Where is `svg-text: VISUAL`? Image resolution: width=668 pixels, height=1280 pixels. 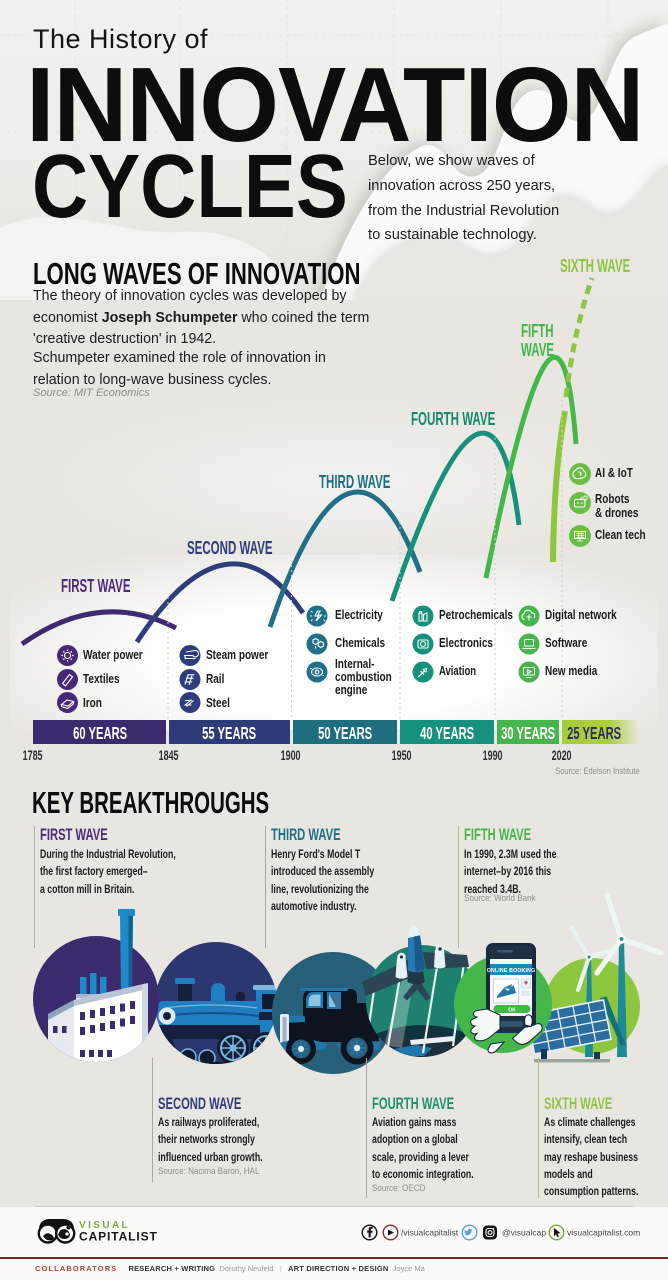 svg-text: VISUAL is located at coordinates (104, 1225).